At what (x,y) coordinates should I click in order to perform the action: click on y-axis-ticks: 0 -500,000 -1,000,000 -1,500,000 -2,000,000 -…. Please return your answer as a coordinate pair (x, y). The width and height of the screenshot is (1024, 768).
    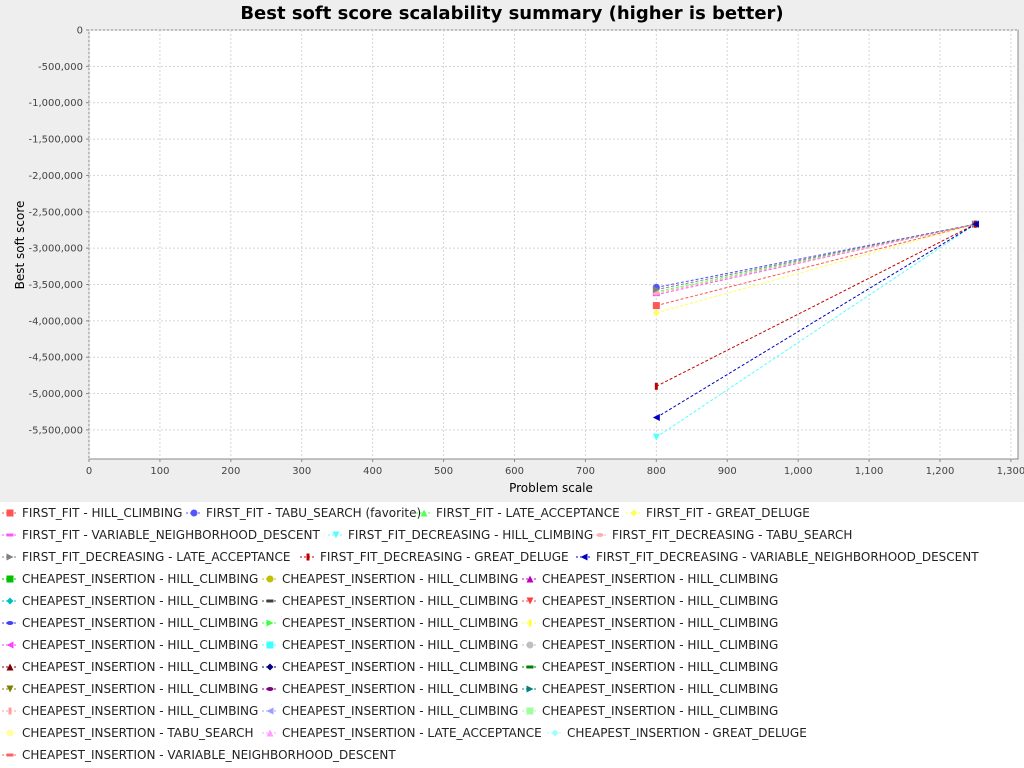
    Looking at the image, I should click on (58, 231).